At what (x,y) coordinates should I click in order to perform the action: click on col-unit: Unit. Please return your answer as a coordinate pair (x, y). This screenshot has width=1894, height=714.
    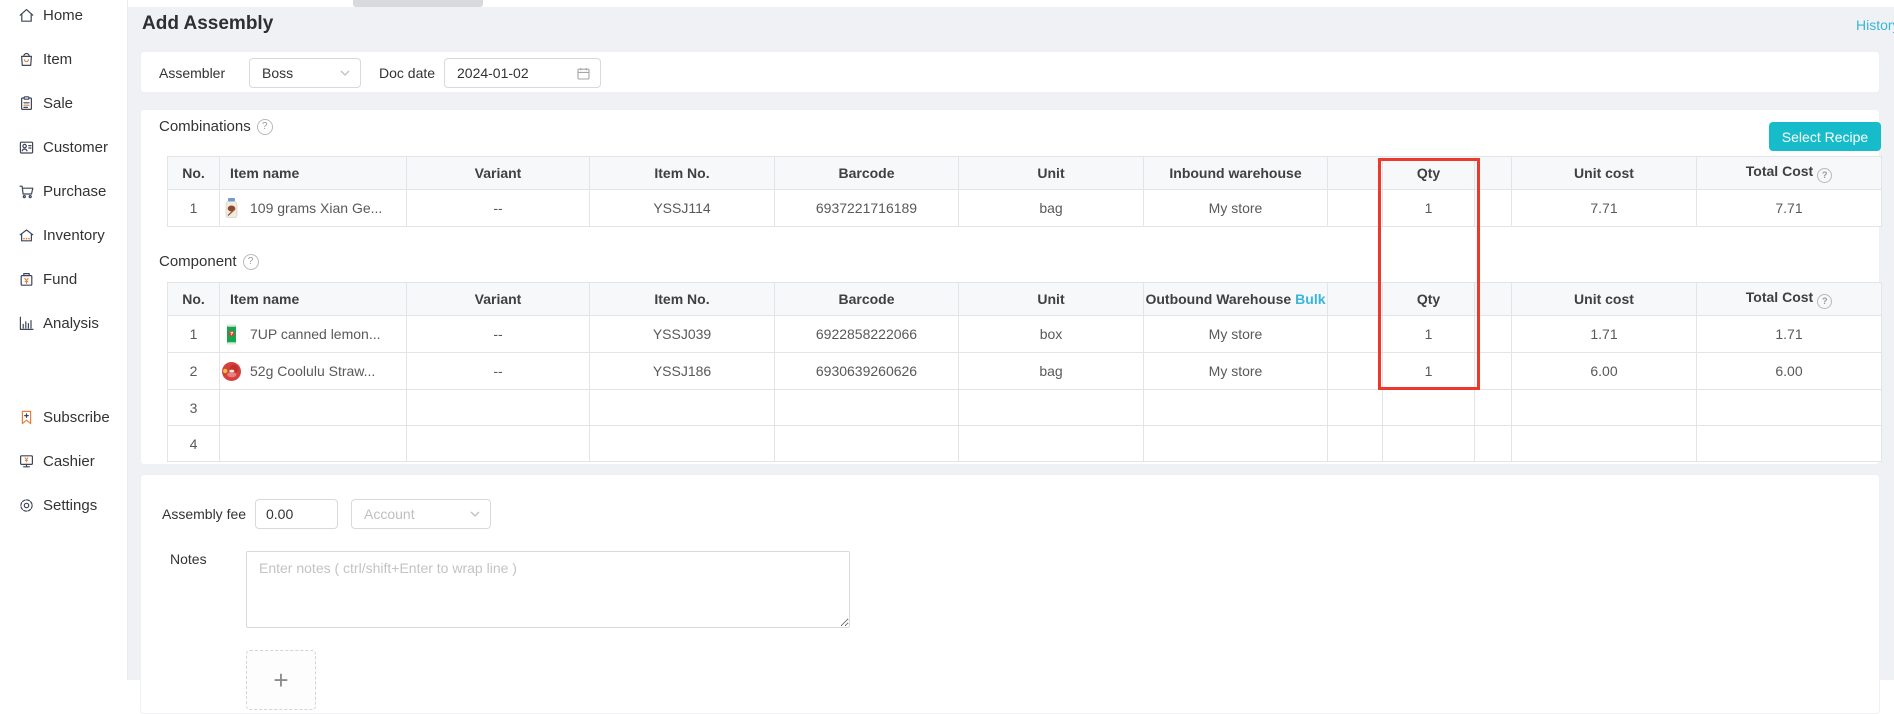
    Looking at the image, I should click on (1051, 173).